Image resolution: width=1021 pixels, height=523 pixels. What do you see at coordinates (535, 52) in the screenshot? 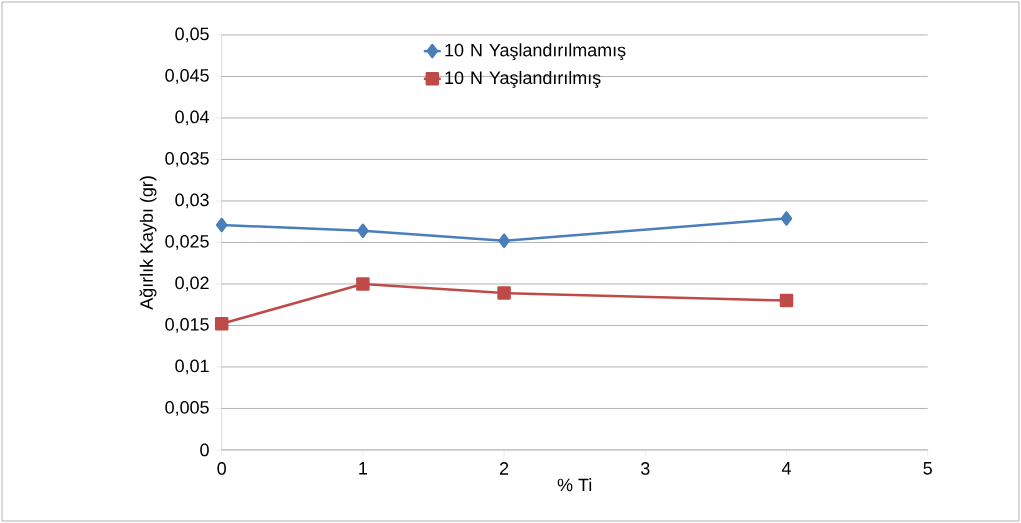
I see `legend-label: 10 N Yaşlandırılmamış` at bounding box center [535, 52].